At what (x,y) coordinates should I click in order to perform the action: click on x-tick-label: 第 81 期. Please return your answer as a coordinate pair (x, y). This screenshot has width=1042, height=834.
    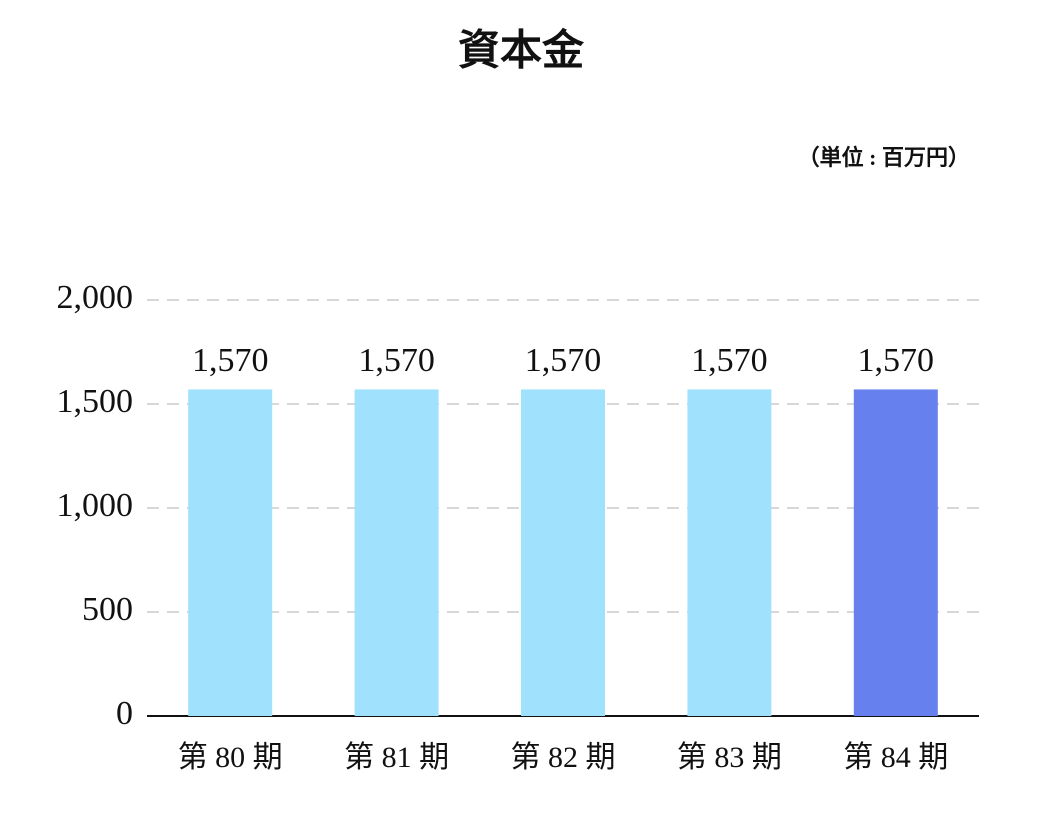
    Looking at the image, I should click on (396, 757).